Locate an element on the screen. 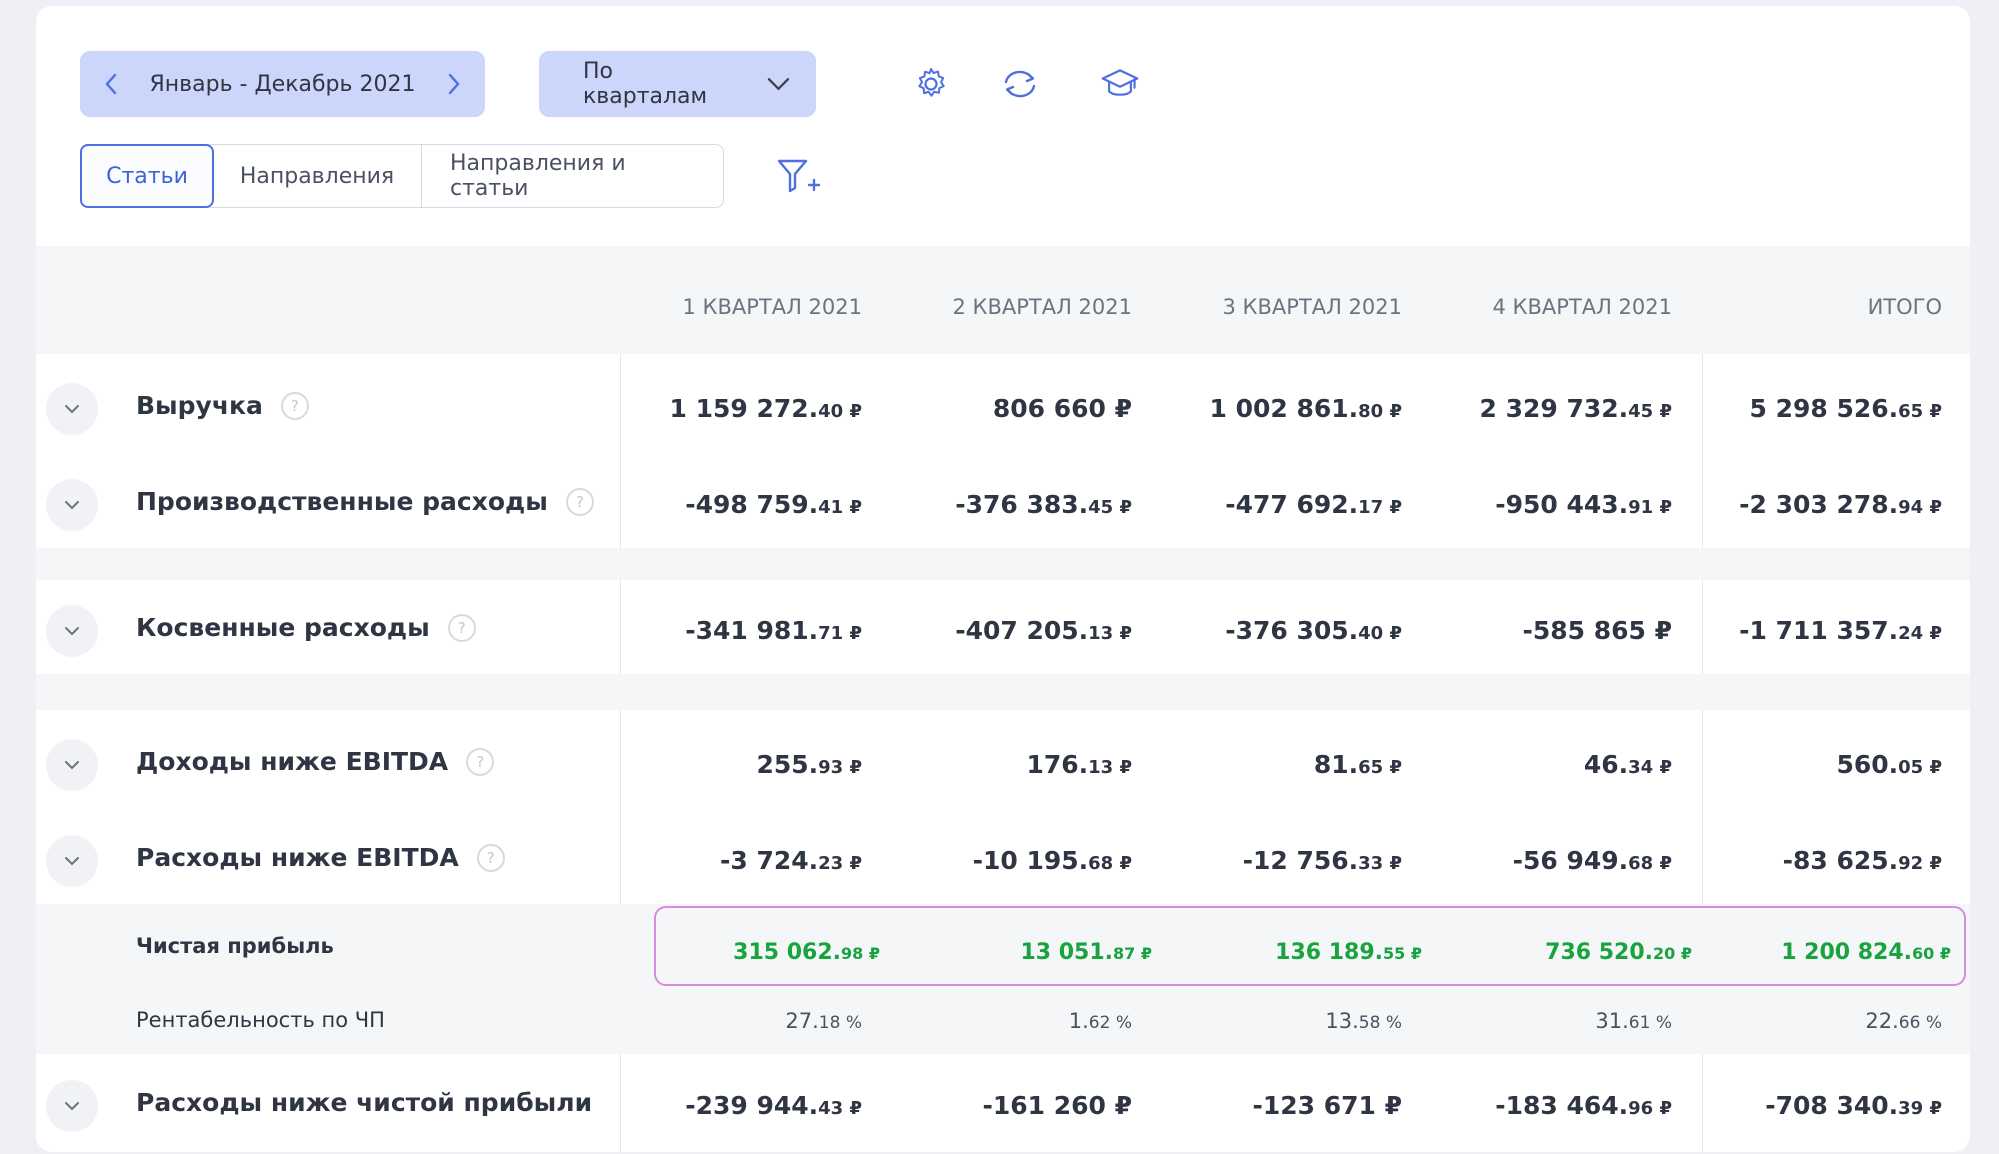  value-cell: 736 520.20 ₽ is located at coordinates (1618, 952).